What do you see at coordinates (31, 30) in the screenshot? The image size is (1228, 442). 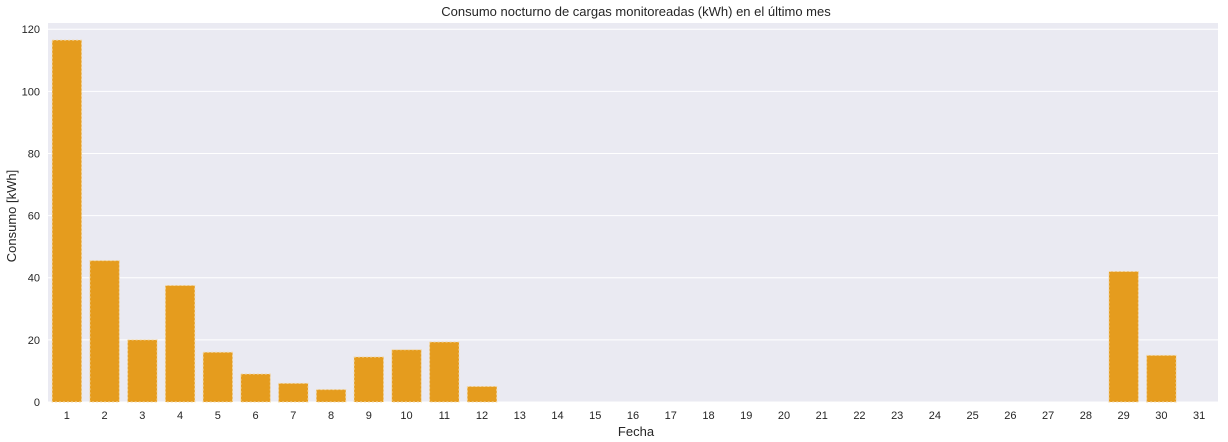 I see `y-tick-label: 120` at bounding box center [31, 30].